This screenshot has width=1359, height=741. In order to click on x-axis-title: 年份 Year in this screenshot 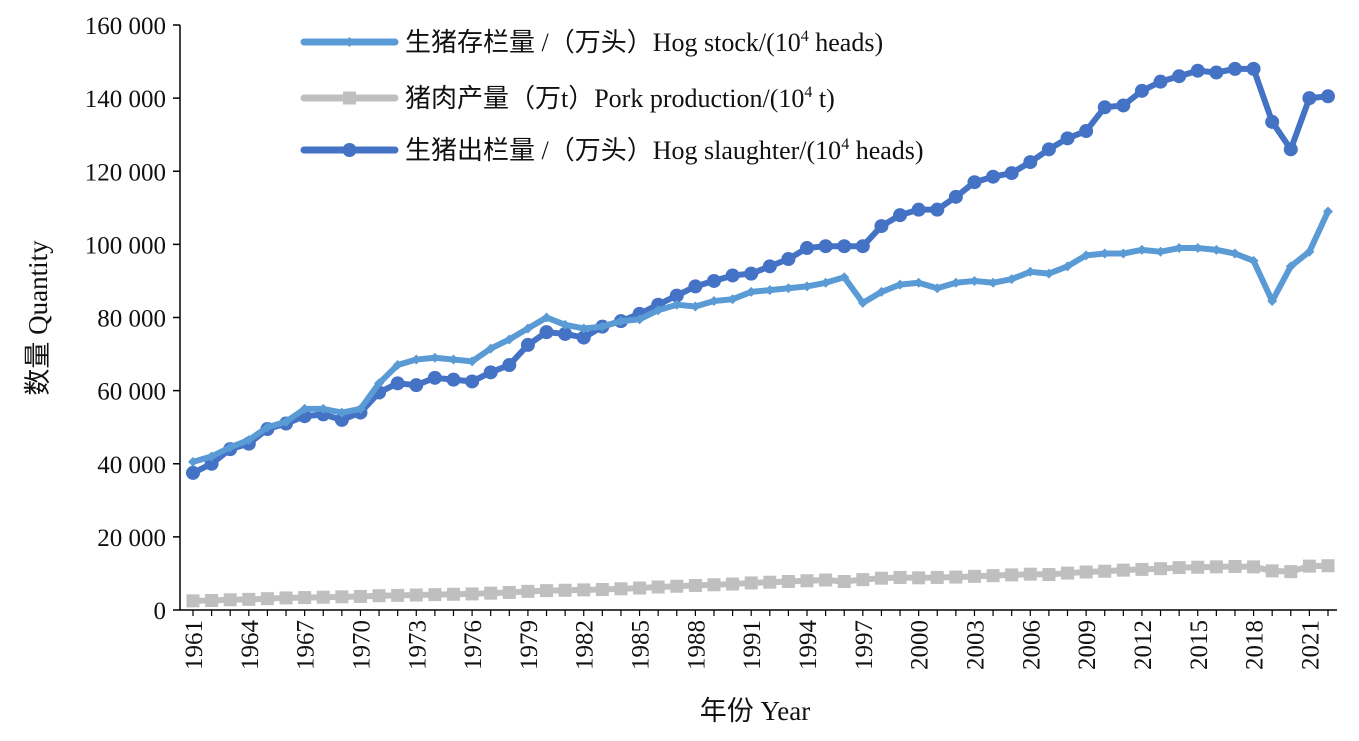, I will do `click(755, 711)`.